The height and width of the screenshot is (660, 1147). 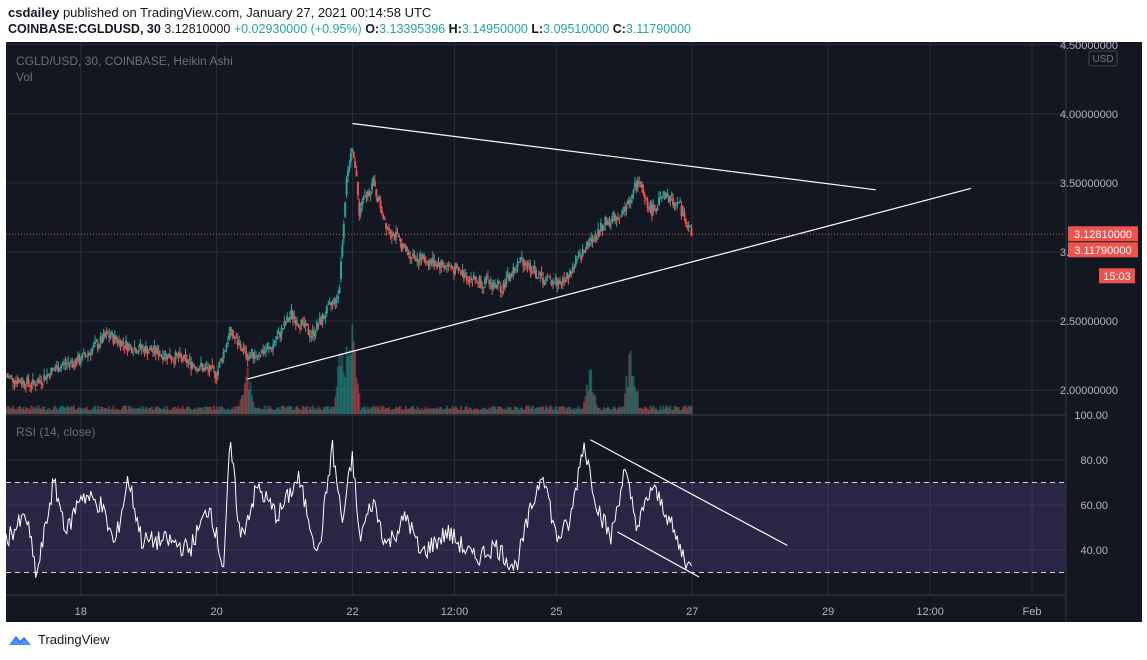 What do you see at coordinates (556, 612) in the screenshot?
I see `time-tick-4: 25` at bounding box center [556, 612].